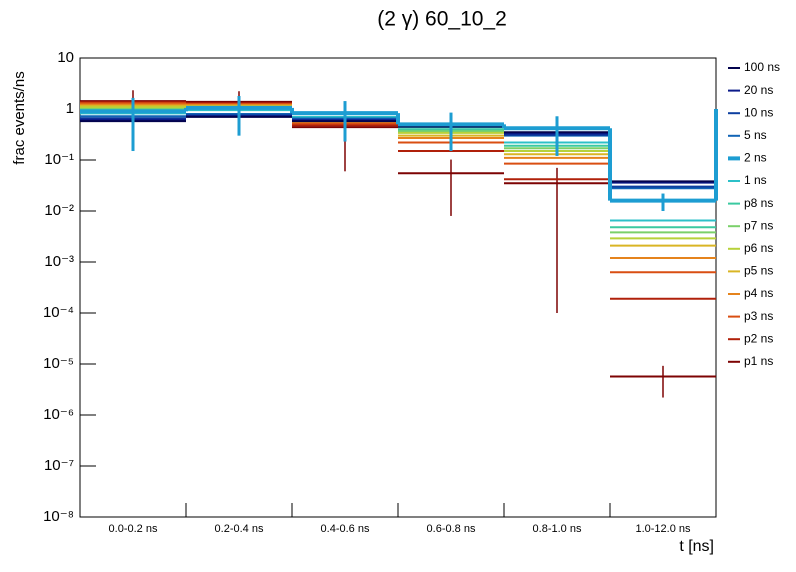  Describe the element at coordinates (59, 159) in the screenshot. I see `y-tick-label: 10⁻¹` at that location.